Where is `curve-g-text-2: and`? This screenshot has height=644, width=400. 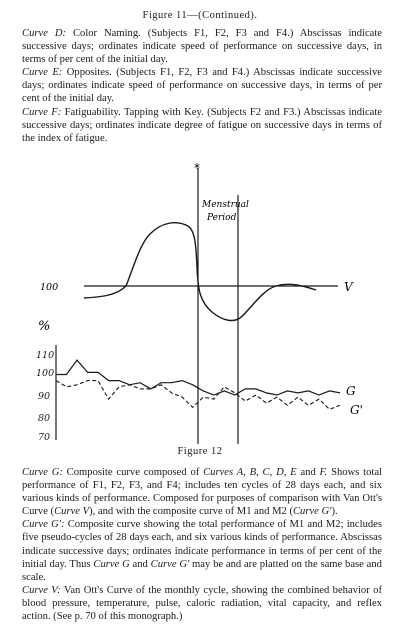
curve-g-text-2: and is located at coordinates (308, 472).